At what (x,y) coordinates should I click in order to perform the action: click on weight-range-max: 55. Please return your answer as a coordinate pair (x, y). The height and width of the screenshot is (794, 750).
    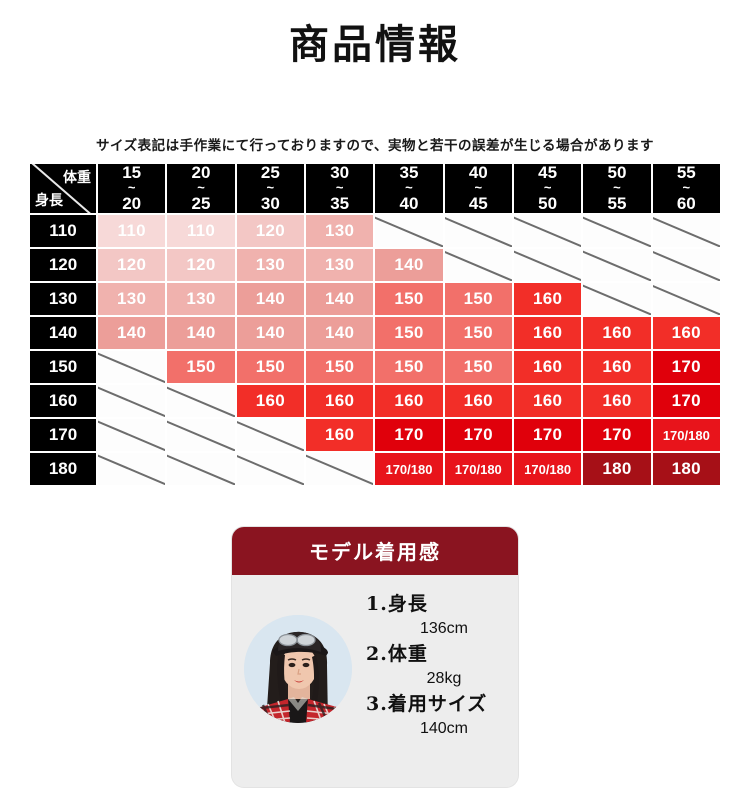
    Looking at the image, I should click on (617, 203).